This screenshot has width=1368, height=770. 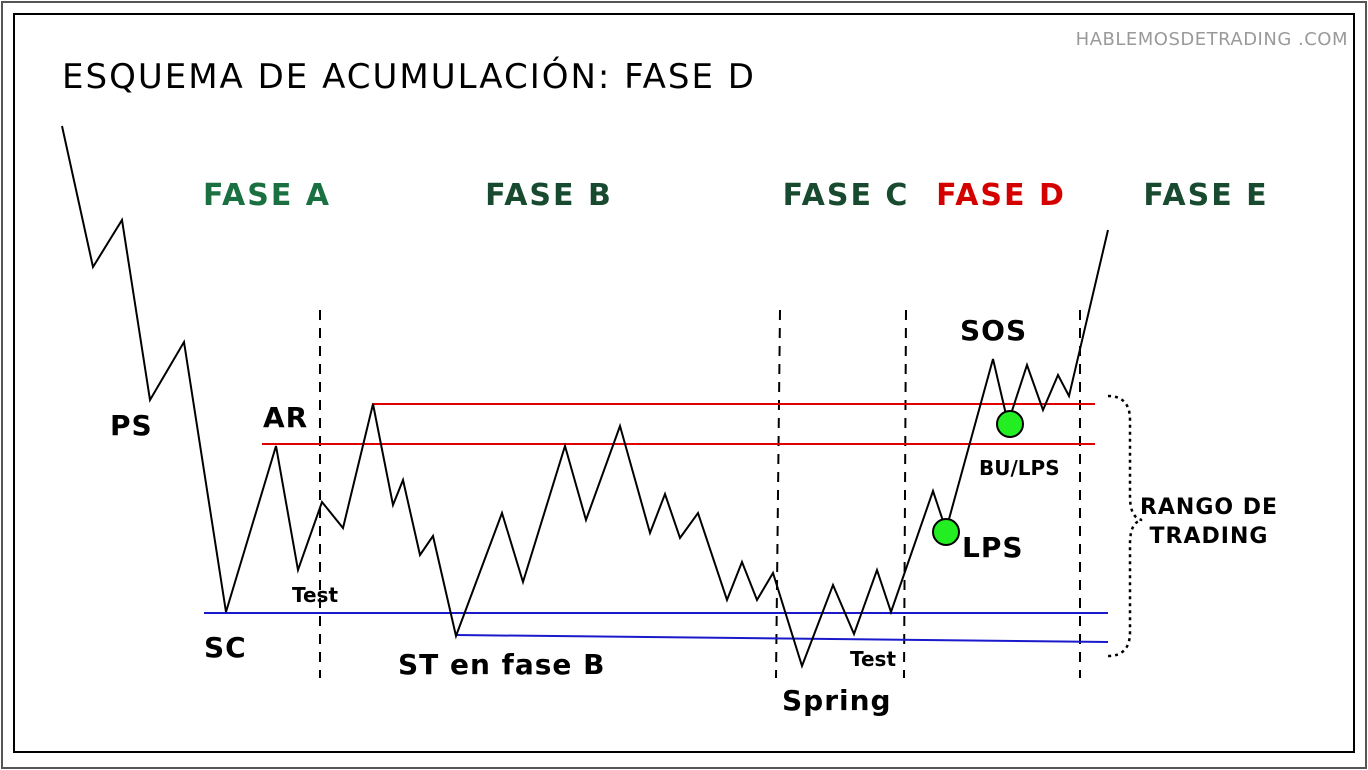 What do you see at coordinates (1125, 526) in the screenshot?
I see `range-brace` at bounding box center [1125, 526].